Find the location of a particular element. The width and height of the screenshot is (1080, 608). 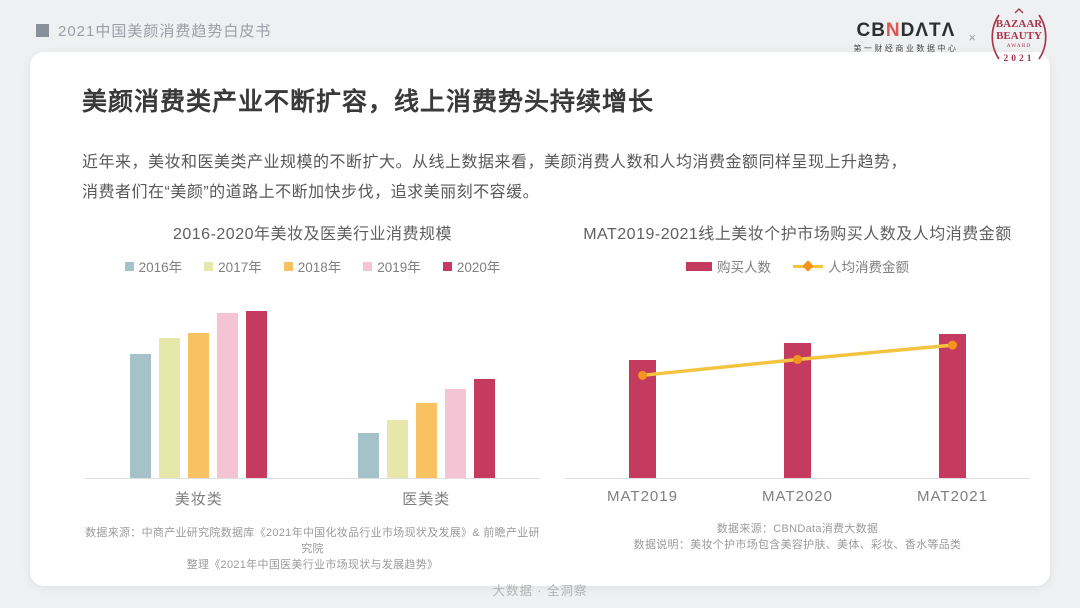

legend-label: 购买人数 is located at coordinates (744, 267).